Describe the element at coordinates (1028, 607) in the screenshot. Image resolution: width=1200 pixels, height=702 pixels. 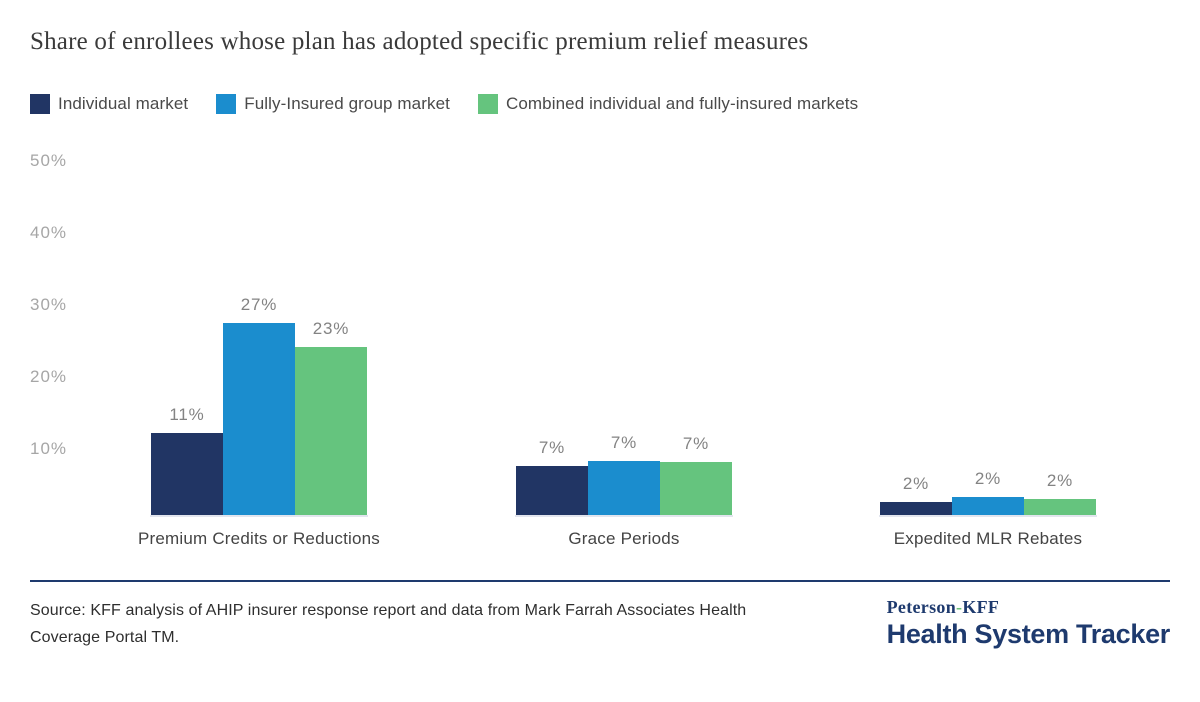
I see `logo-peterson-kff: Peterson-KFF` at that location.